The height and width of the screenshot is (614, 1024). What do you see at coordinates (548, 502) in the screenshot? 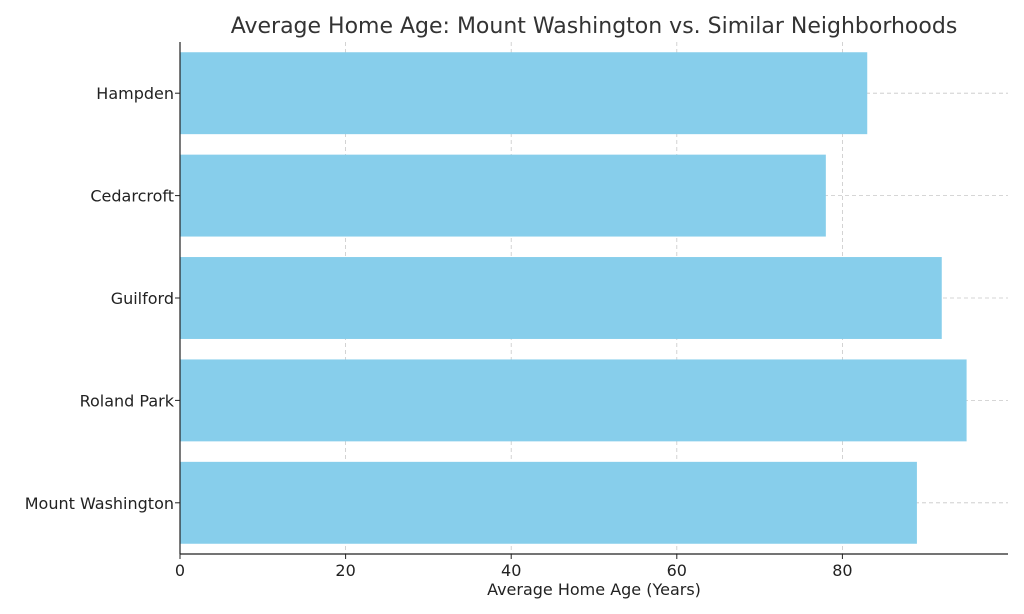
I see `bar-mount-washington` at bounding box center [548, 502].